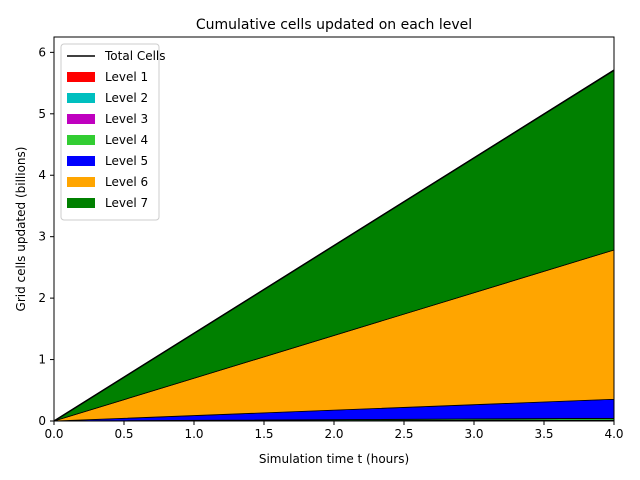  What do you see at coordinates (126, 140) in the screenshot?
I see `legend-label-level-4: Level 4` at bounding box center [126, 140].